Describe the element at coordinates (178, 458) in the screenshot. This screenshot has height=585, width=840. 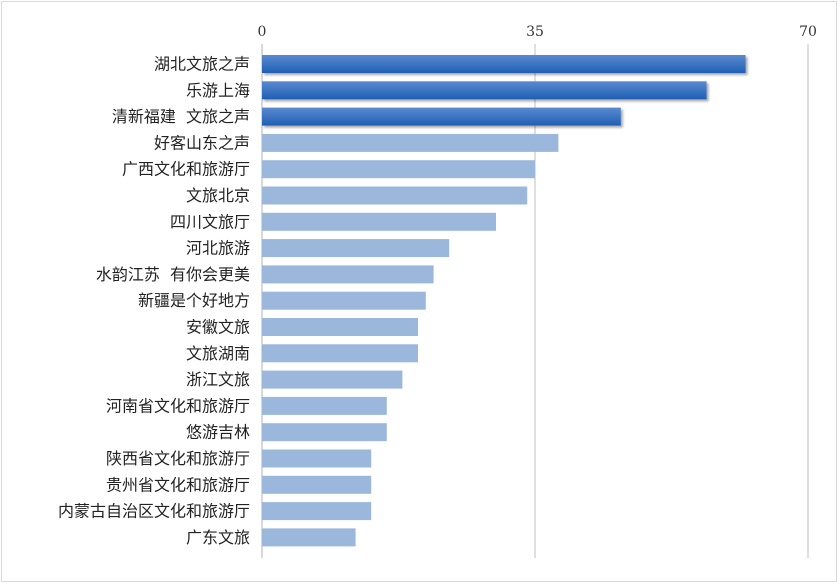
I see `category-label: 陕西省文化和旅游厅` at that location.